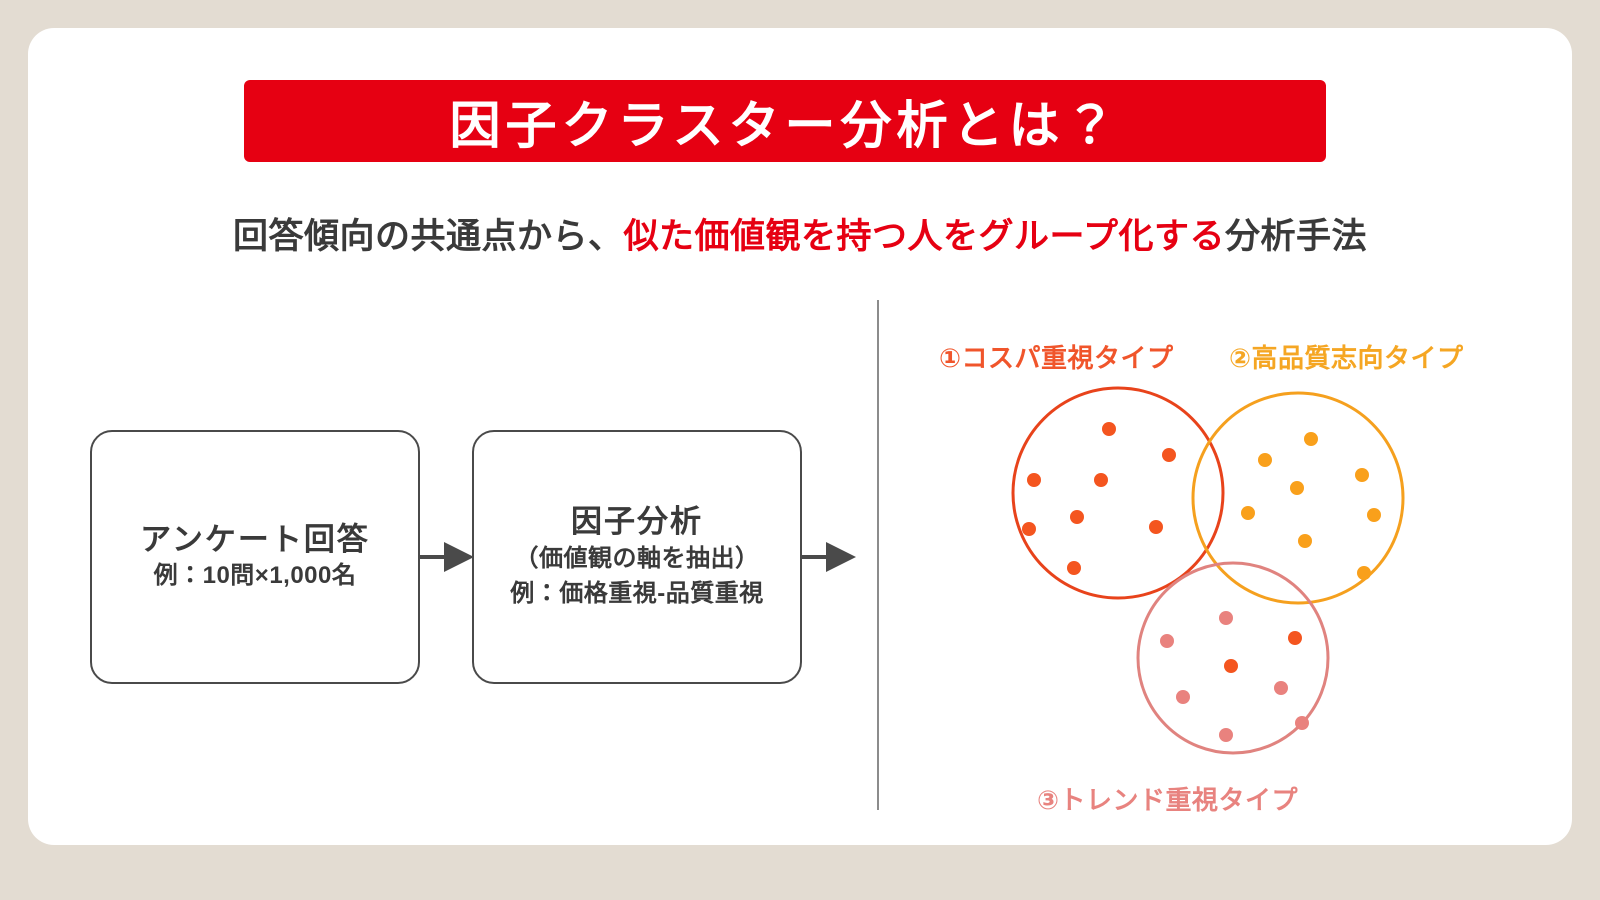  What do you see at coordinates (924, 236) in the screenshot?
I see `subtitle-highlight: 似た価値観を持つ人をグループ化する` at bounding box center [924, 236].